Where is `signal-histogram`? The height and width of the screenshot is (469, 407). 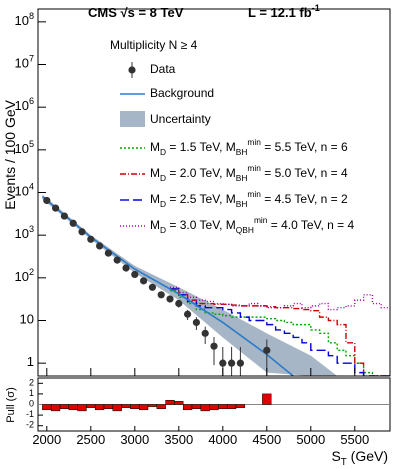
signal-histogram is located at coordinates (280, 332).